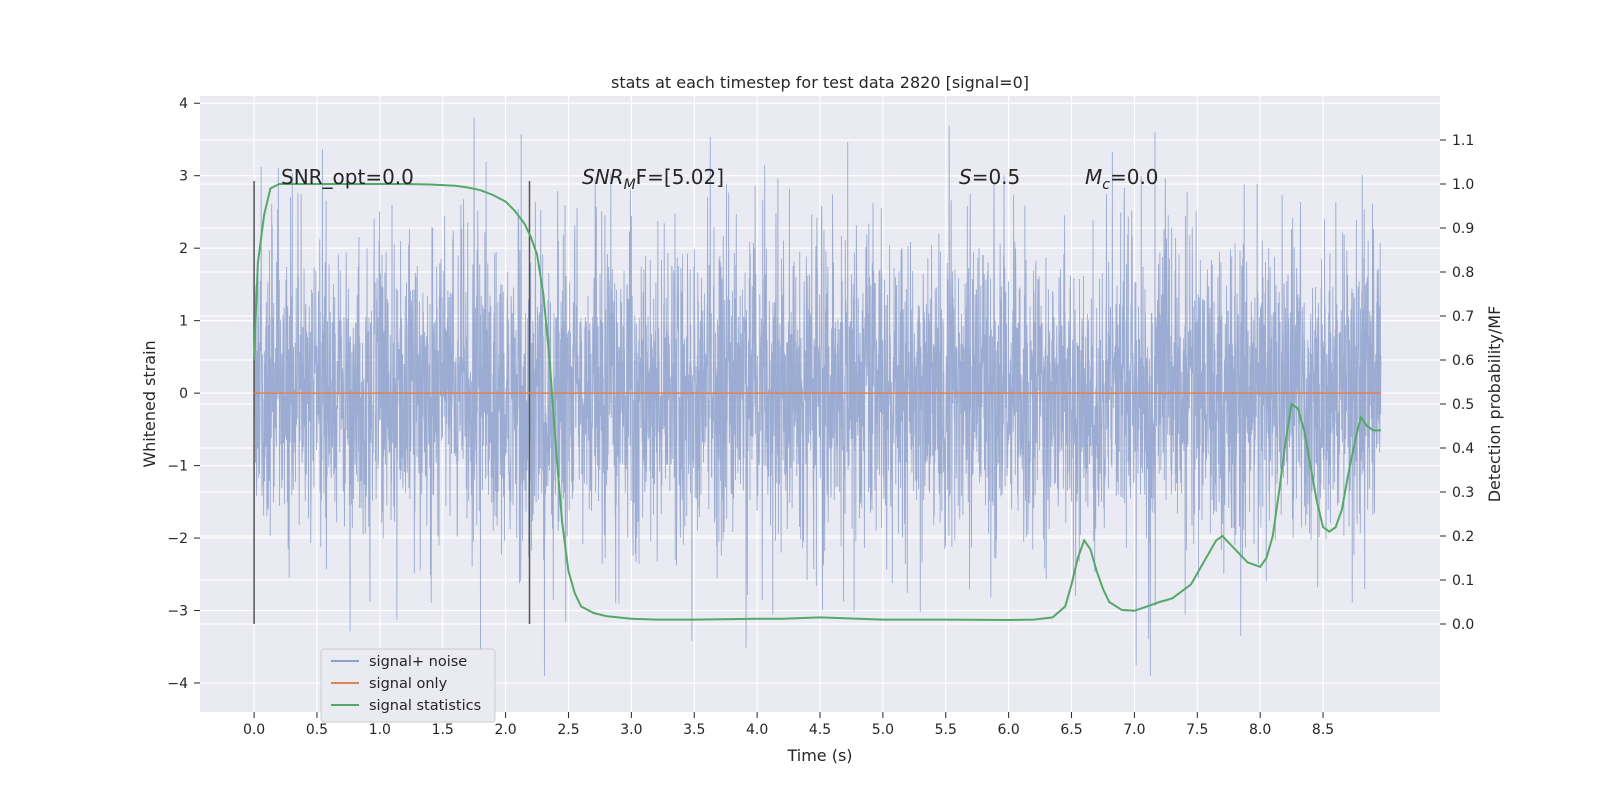  Describe the element at coordinates (603, 177) in the screenshot. I see `annotation-snr-mf-base: SNR` at that location.